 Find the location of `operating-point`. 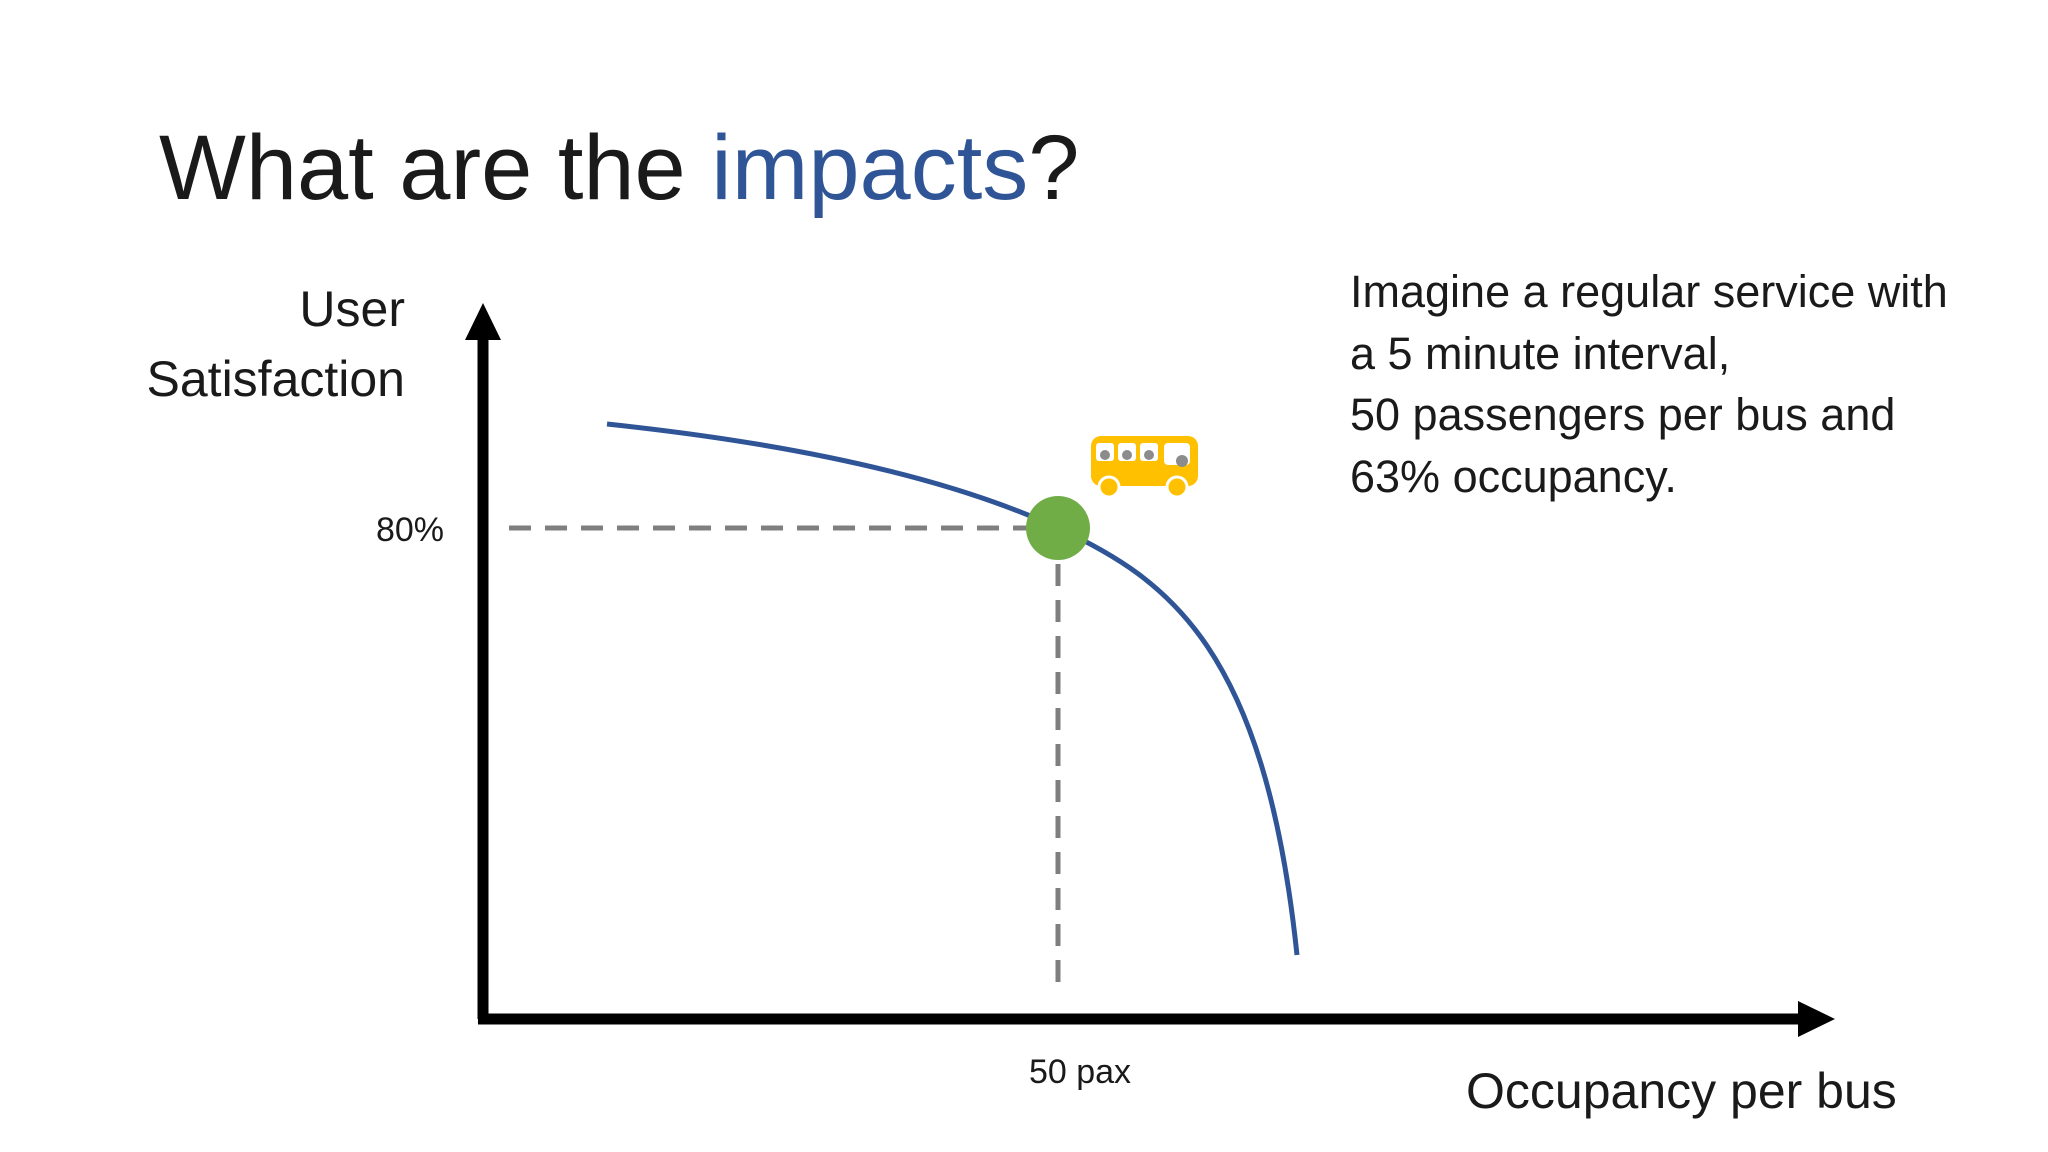

operating-point is located at coordinates (1058, 528).